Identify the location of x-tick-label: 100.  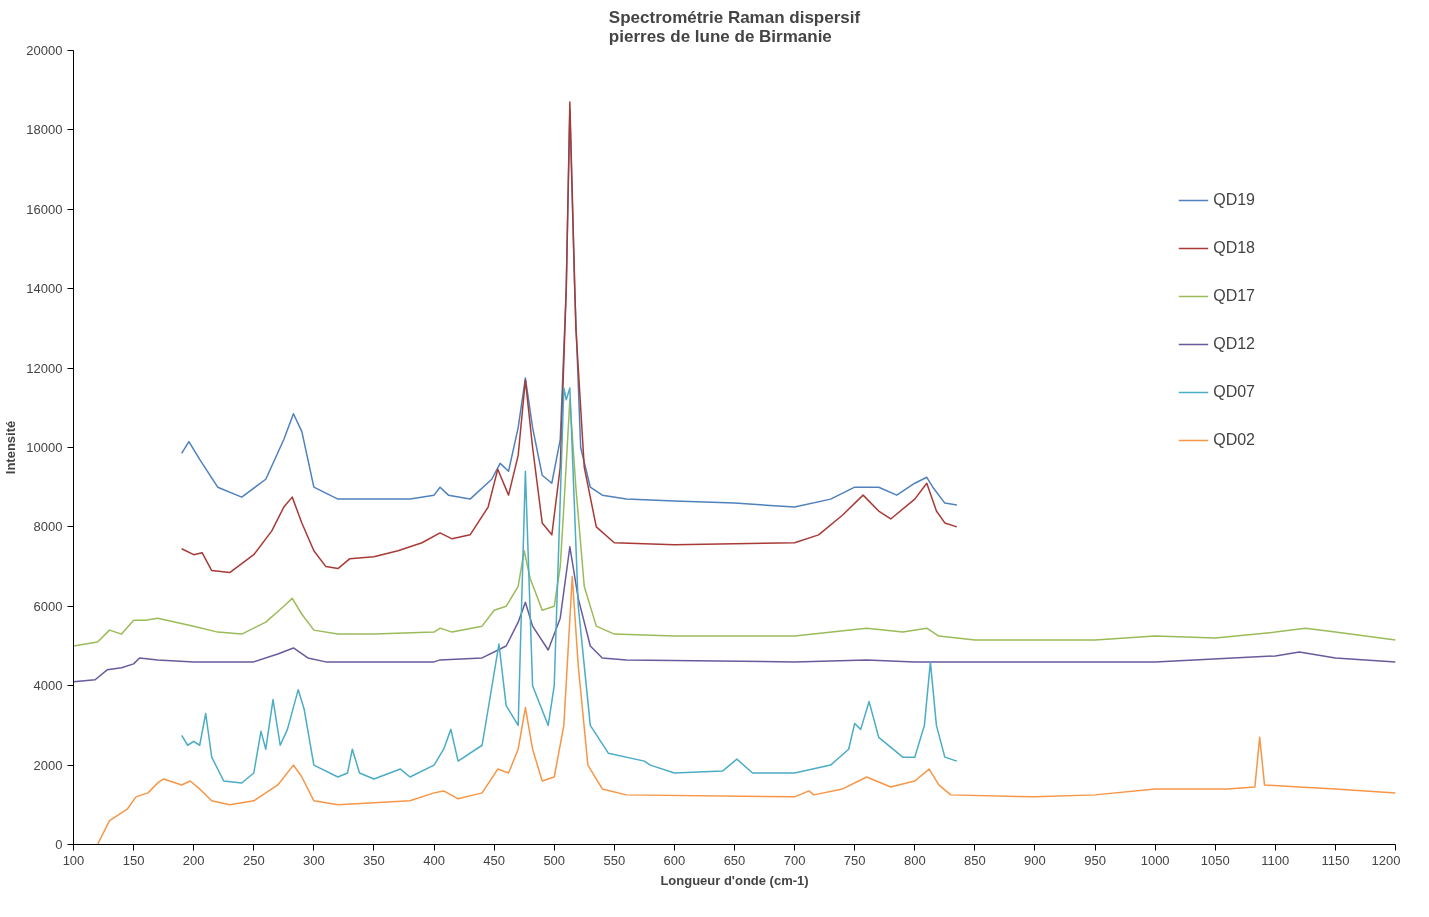
(73, 860).